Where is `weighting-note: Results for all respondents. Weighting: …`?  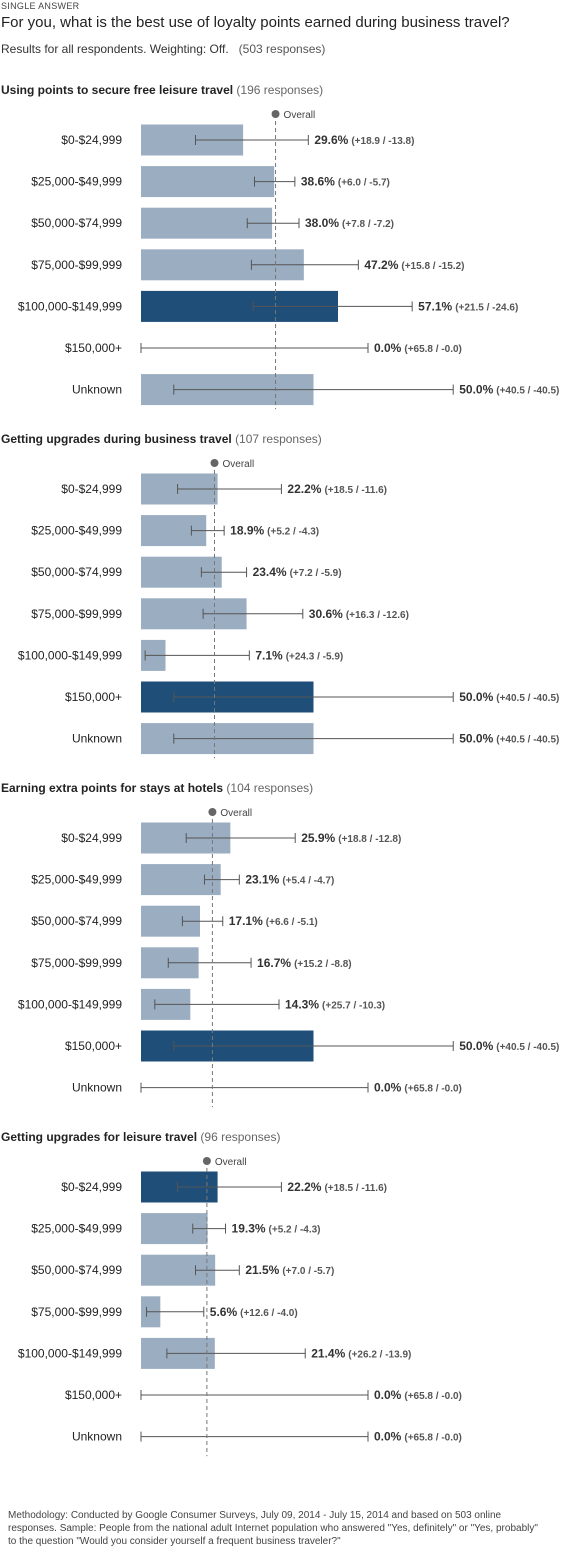
weighting-note: Results for all respondents. Weighting: … is located at coordinates (115, 49).